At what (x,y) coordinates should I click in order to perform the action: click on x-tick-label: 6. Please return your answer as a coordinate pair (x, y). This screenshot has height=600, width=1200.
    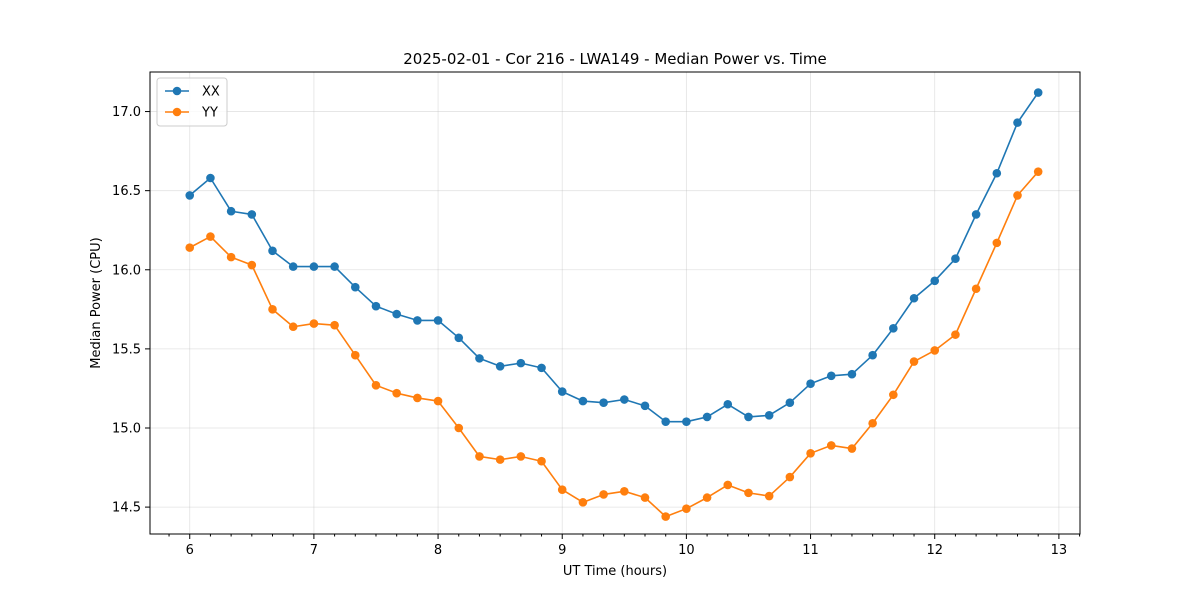
    Looking at the image, I should click on (190, 550).